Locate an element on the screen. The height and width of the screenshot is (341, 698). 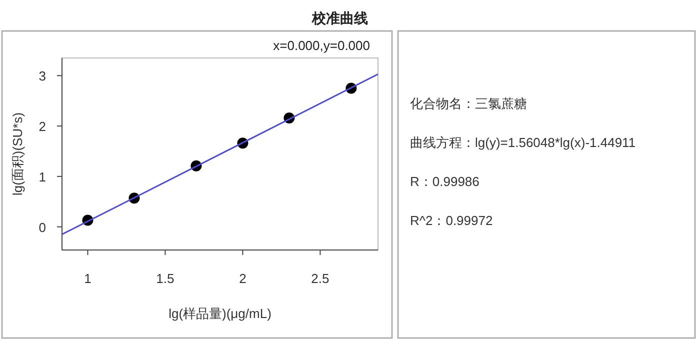
text: R：0.99986 is located at coordinates (445, 181).